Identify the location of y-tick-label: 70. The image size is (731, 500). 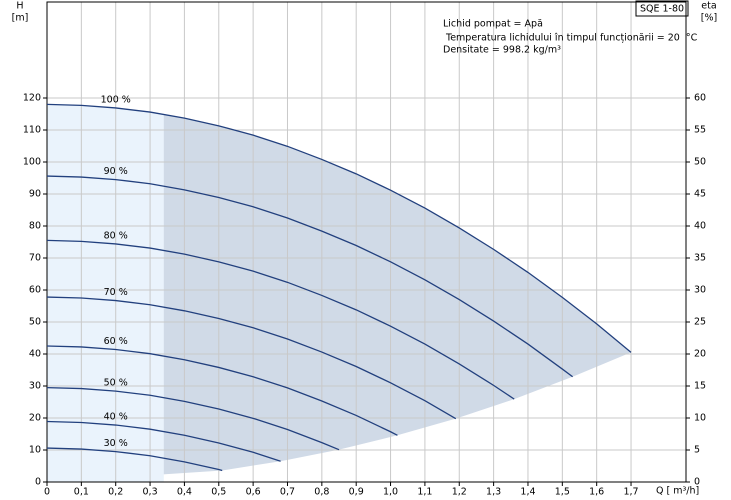
(35, 258).